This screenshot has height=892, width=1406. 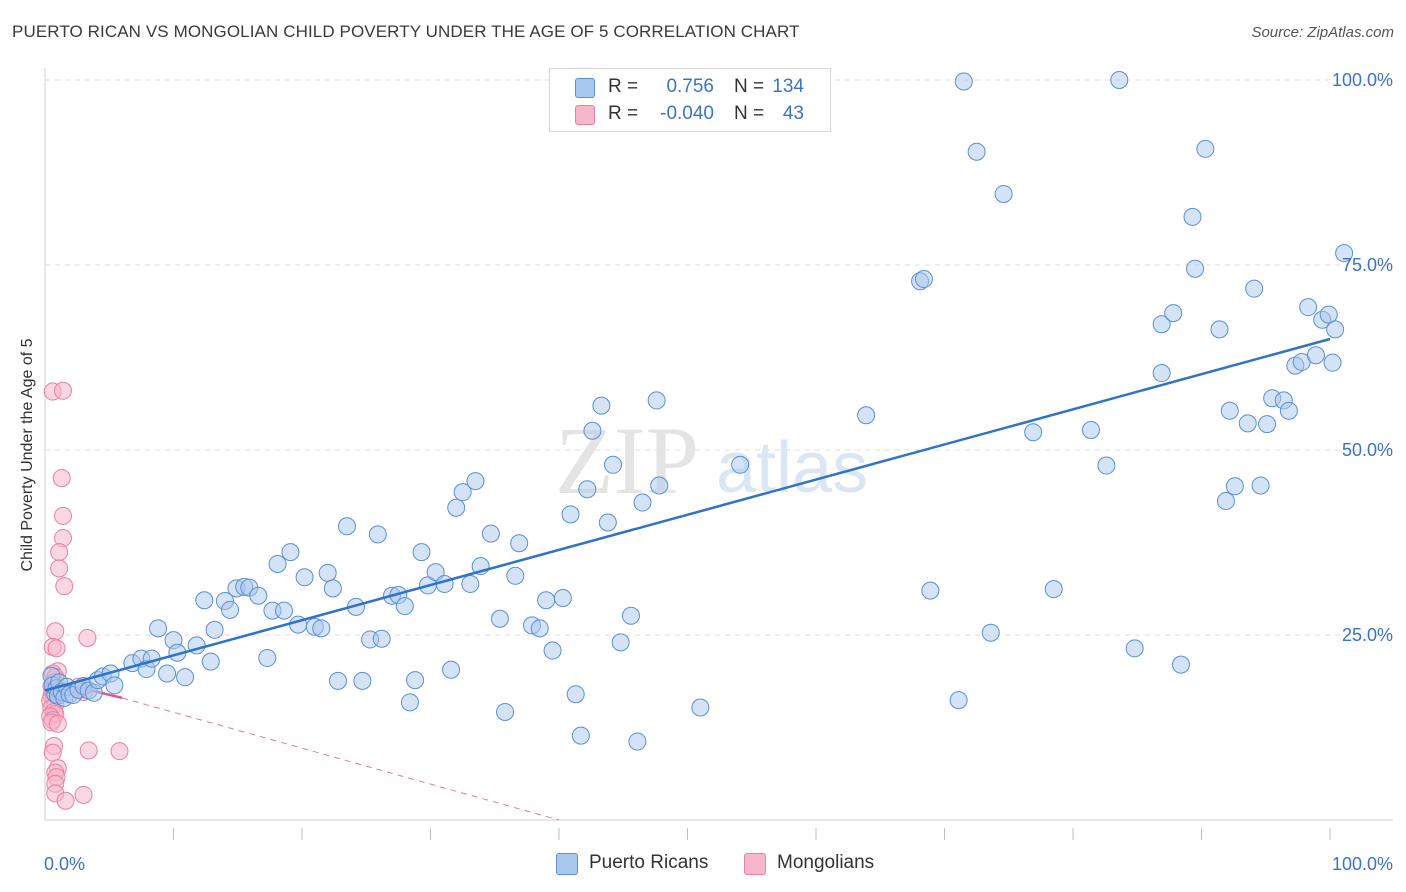 I want to click on n-value: 43, so click(x=793, y=113).